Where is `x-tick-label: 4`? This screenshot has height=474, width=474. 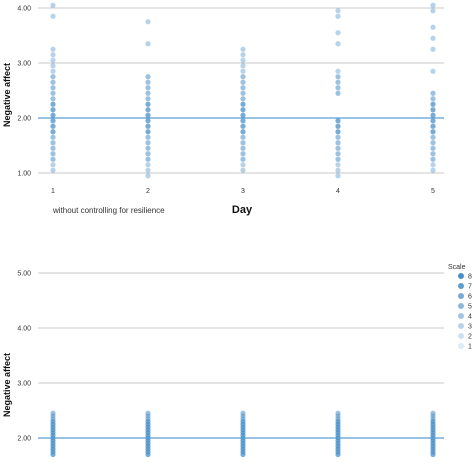
x-tick-label: 4 is located at coordinates (338, 191).